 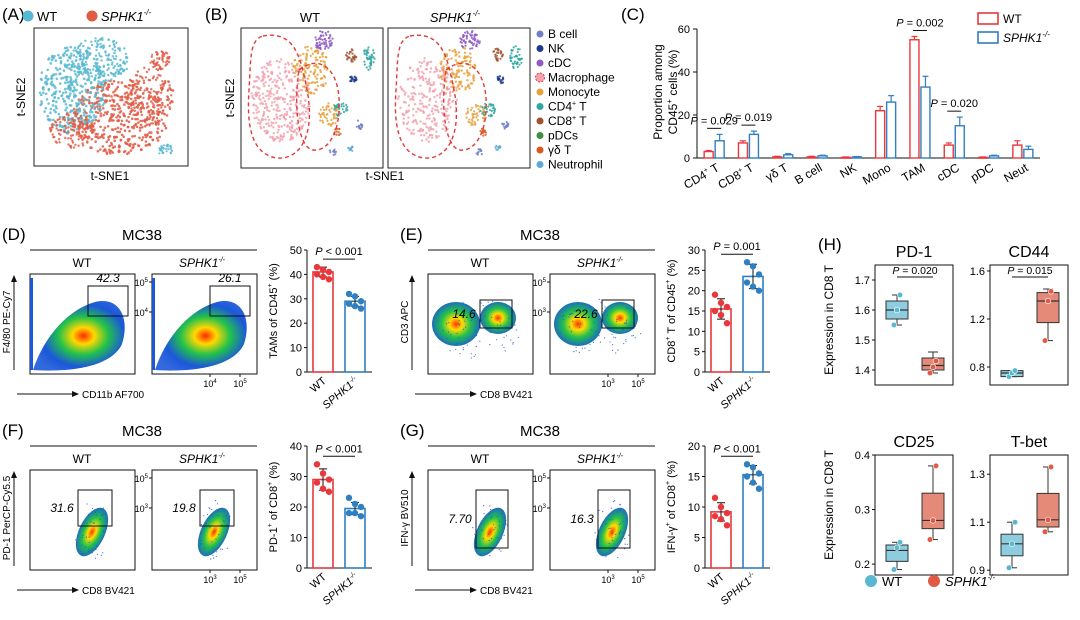 I want to click on bar-x-label: SPHK1-/-, so click(x=341, y=589).